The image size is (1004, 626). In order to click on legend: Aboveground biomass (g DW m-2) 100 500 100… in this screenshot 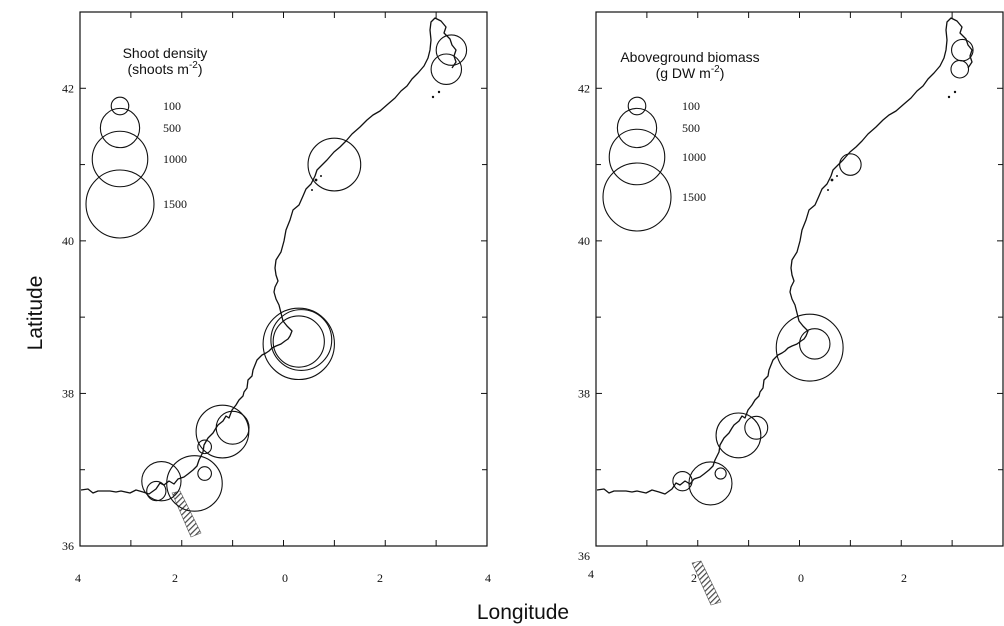, I will do `click(681, 140)`.